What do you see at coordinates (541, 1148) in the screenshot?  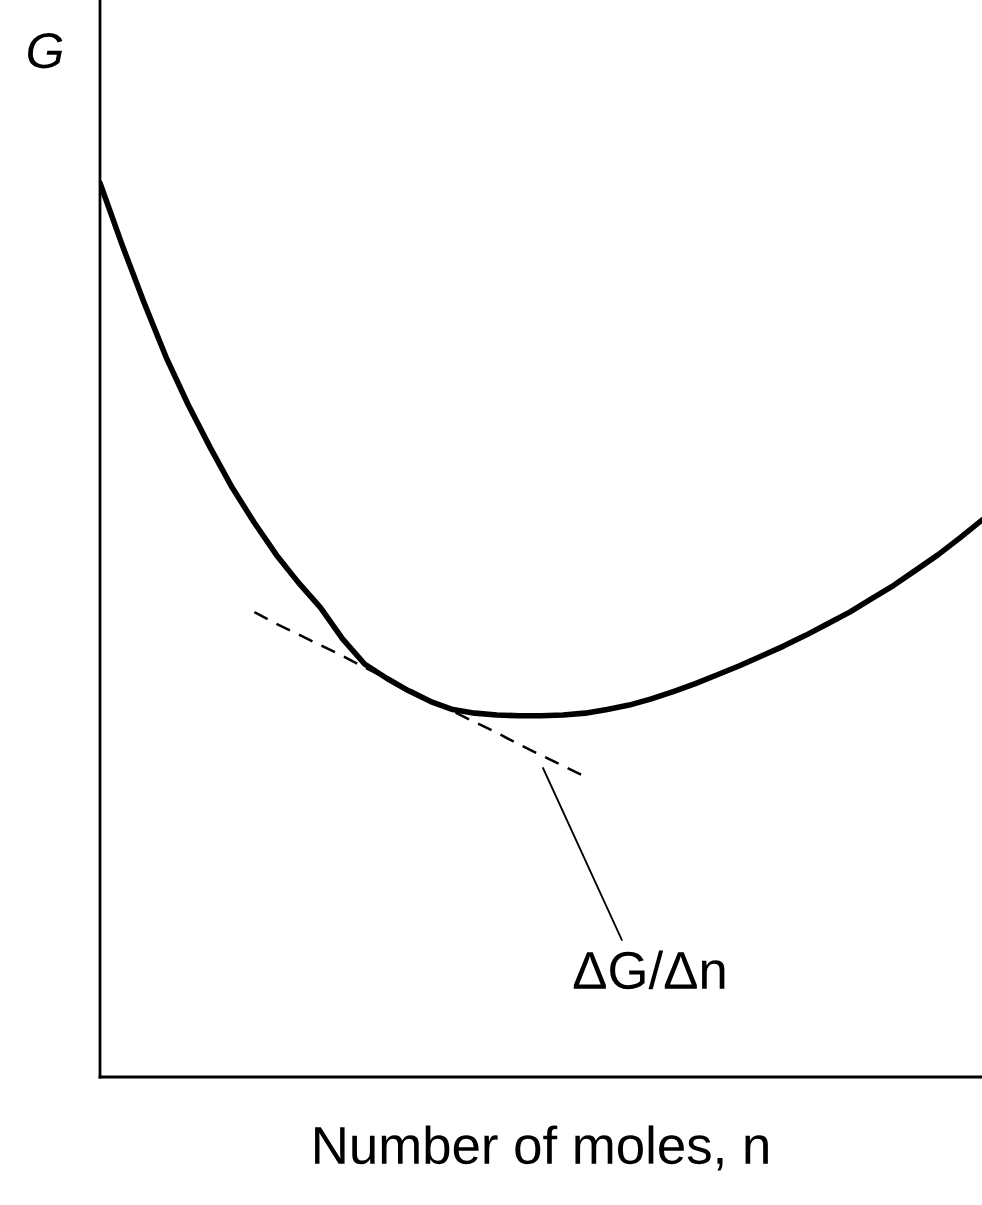 I see `x-axis-title: Number of moles, n` at bounding box center [541, 1148].